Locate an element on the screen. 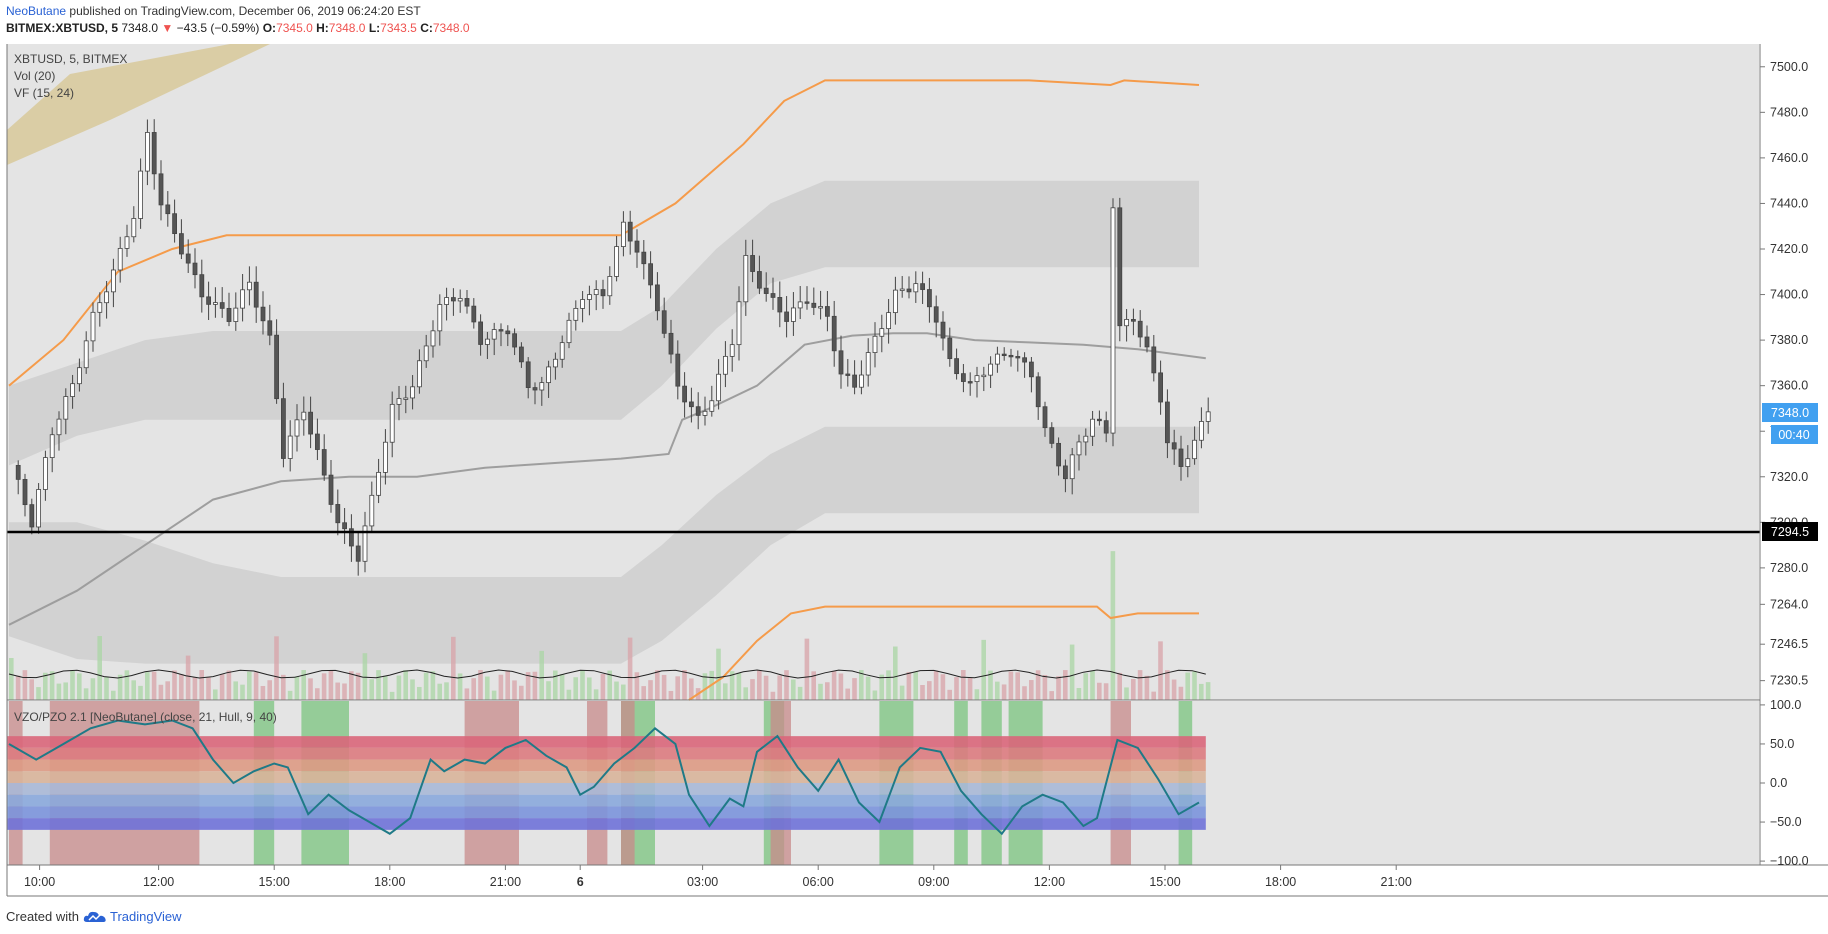 The image size is (1828, 934). legend-symbol: XBTUSD, 5, BITMEX is located at coordinates (71, 59).